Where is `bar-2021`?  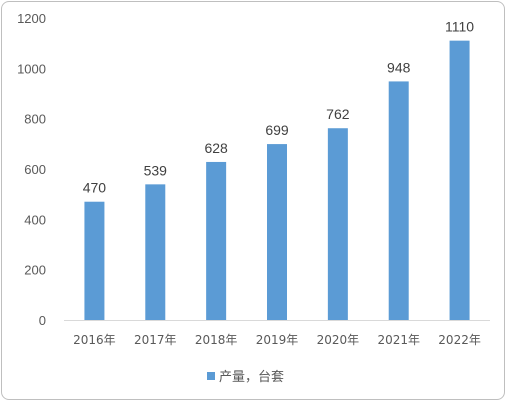
bar-2021 is located at coordinates (398, 200).